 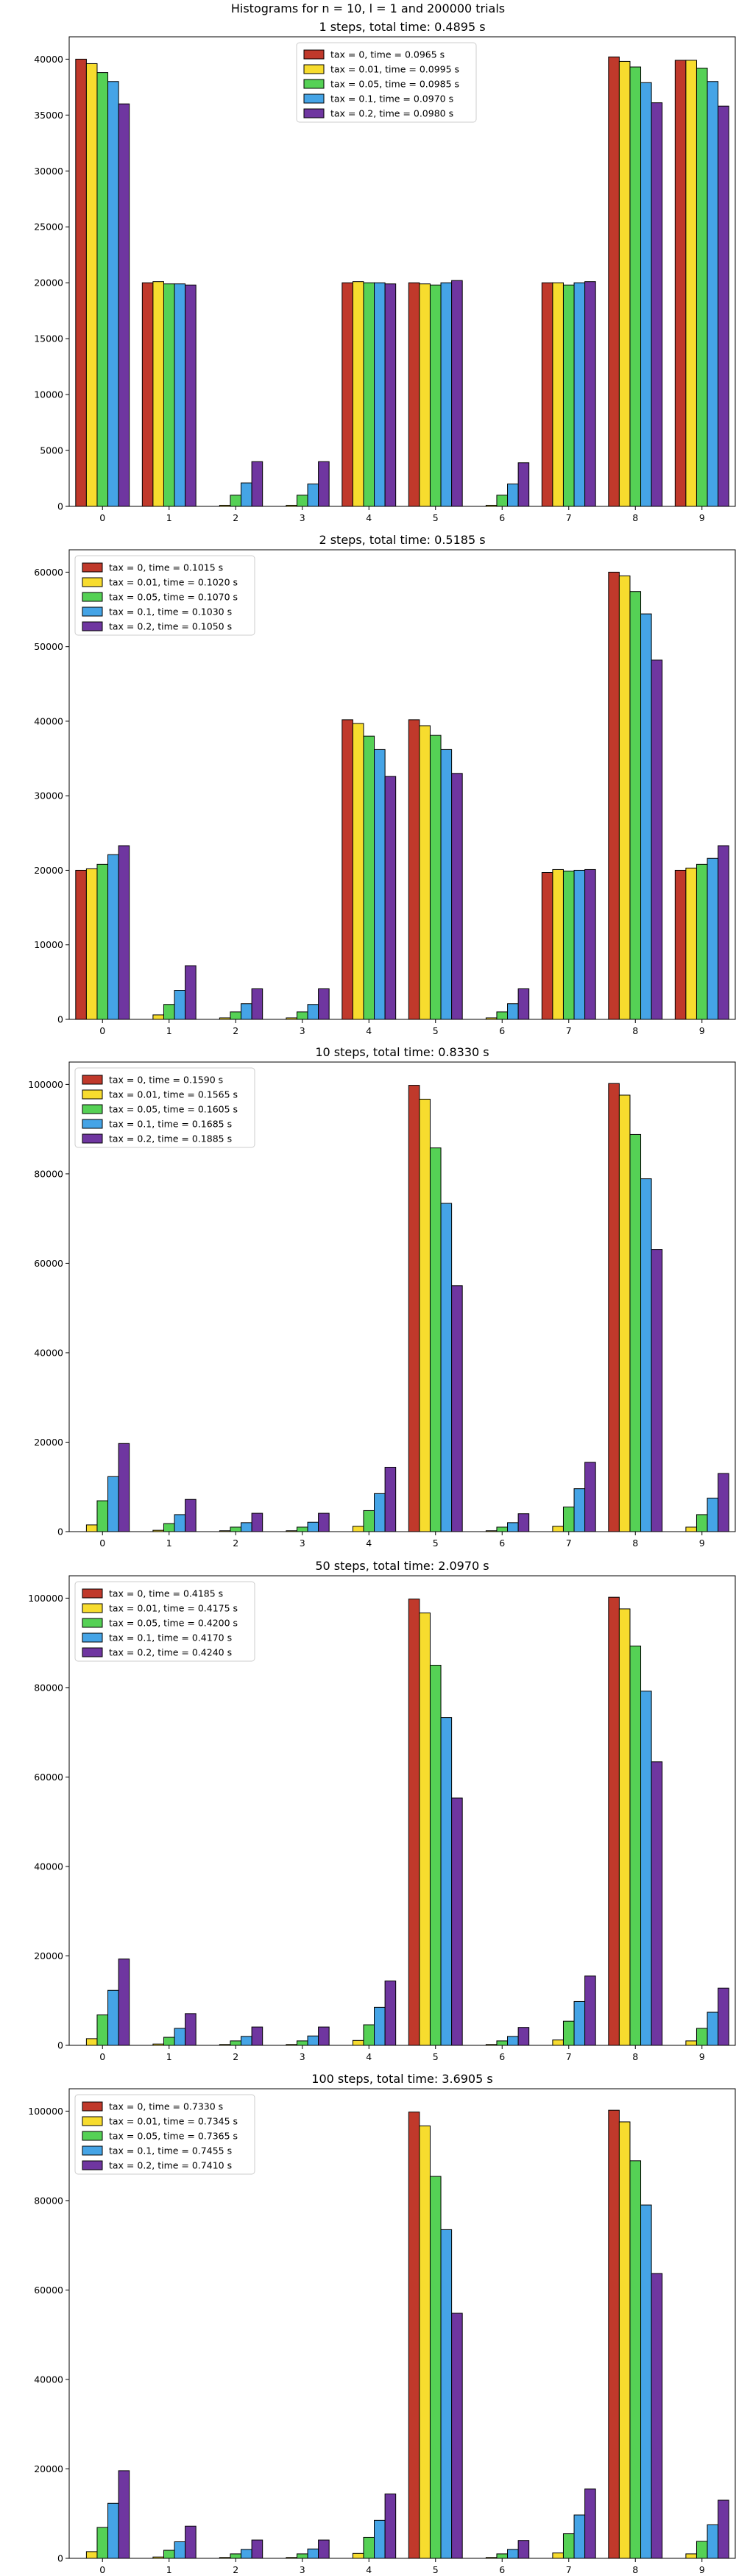 What do you see at coordinates (395, 69) in the screenshot?
I see `legend-entry-label: tax = 0.01, time = 0.0995 s` at bounding box center [395, 69].